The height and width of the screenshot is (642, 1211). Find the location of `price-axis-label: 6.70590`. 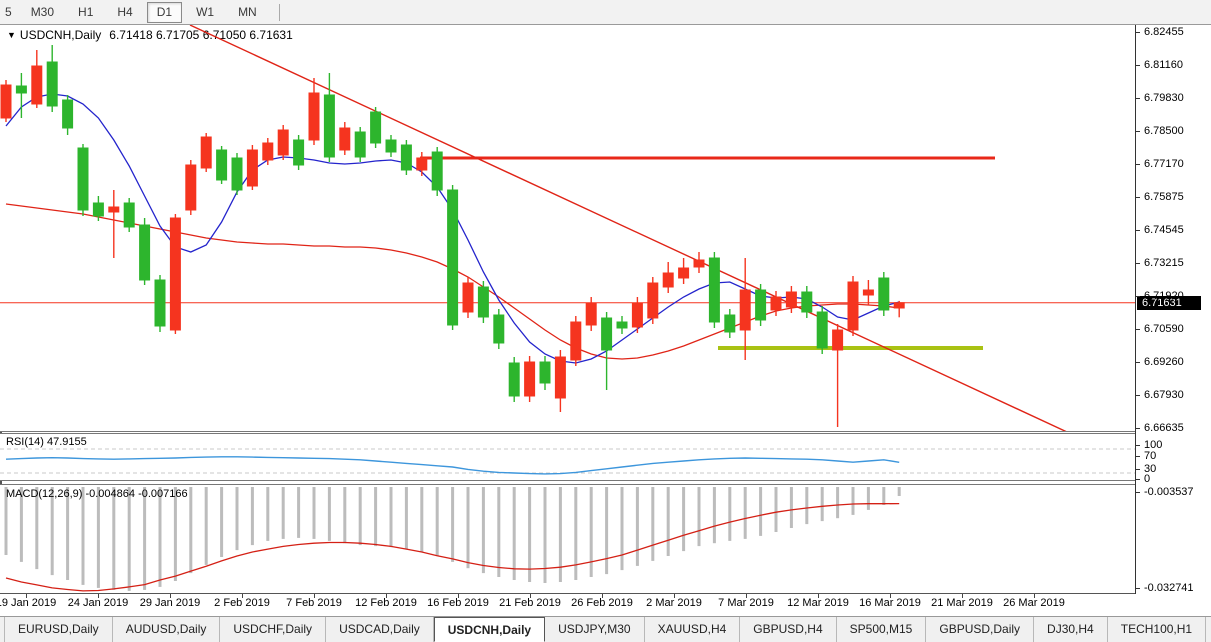

price-axis-label: 6.70590 is located at coordinates (1164, 328).